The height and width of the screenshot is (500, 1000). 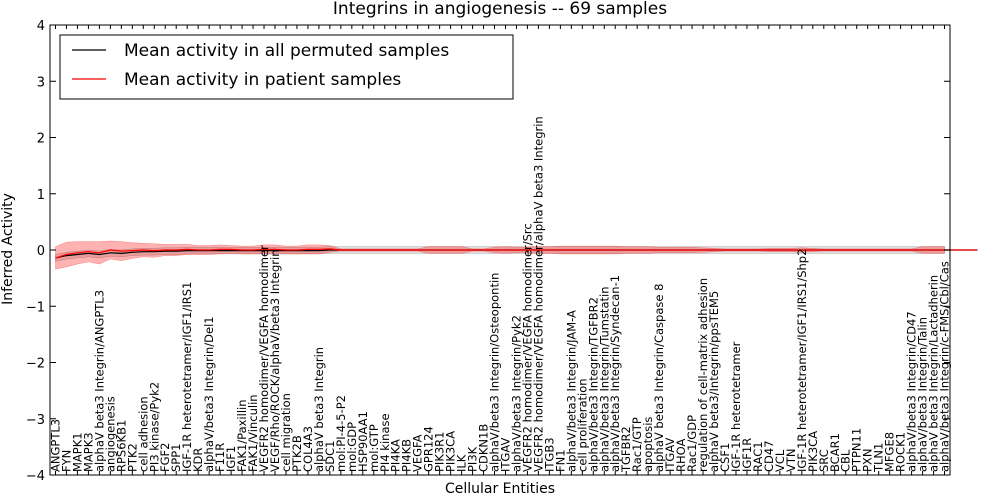 I want to click on x-tick-label: FN1, so click(x=560, y=460).